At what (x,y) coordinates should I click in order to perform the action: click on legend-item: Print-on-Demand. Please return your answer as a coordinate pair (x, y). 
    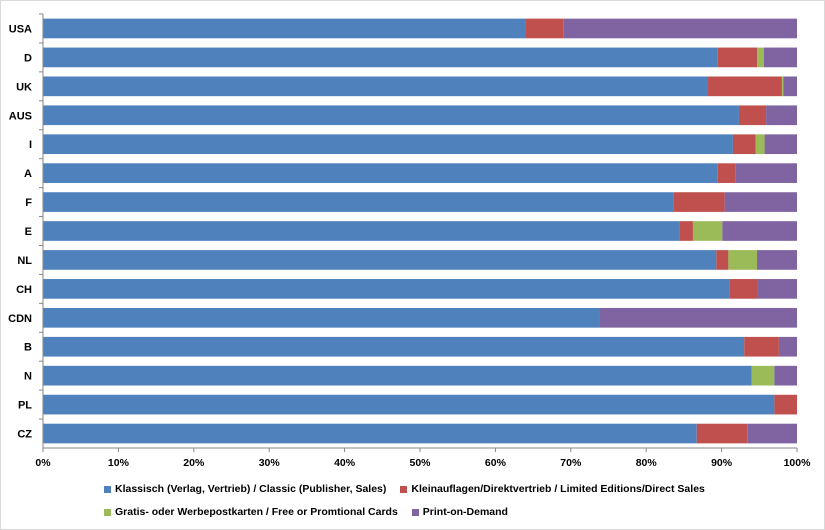
    Looking at the image, I should click on (459, 512).